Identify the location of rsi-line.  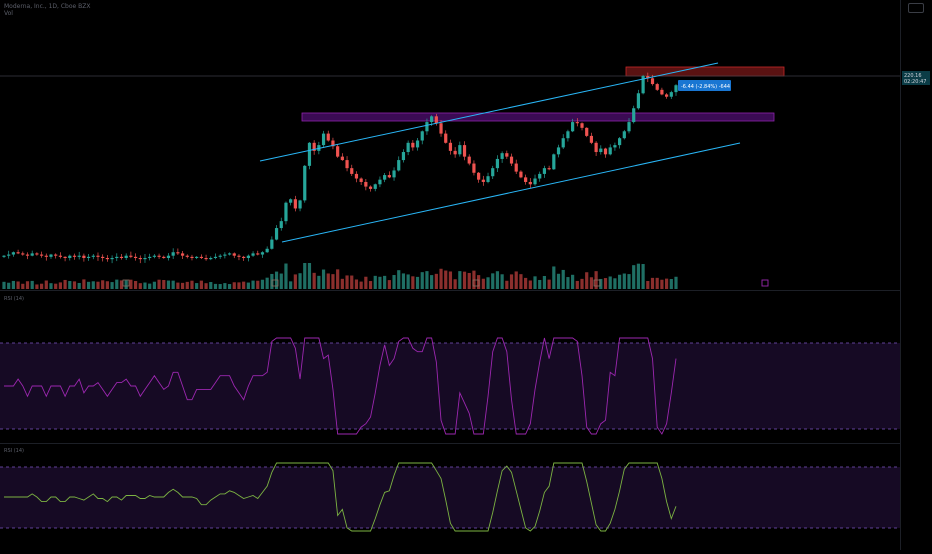
(340, 386).